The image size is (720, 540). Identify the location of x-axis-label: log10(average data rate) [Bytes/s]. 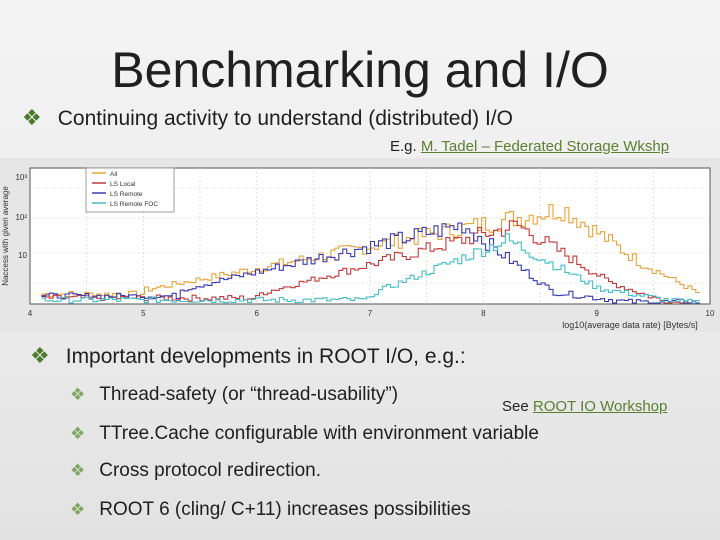
(630, 325).